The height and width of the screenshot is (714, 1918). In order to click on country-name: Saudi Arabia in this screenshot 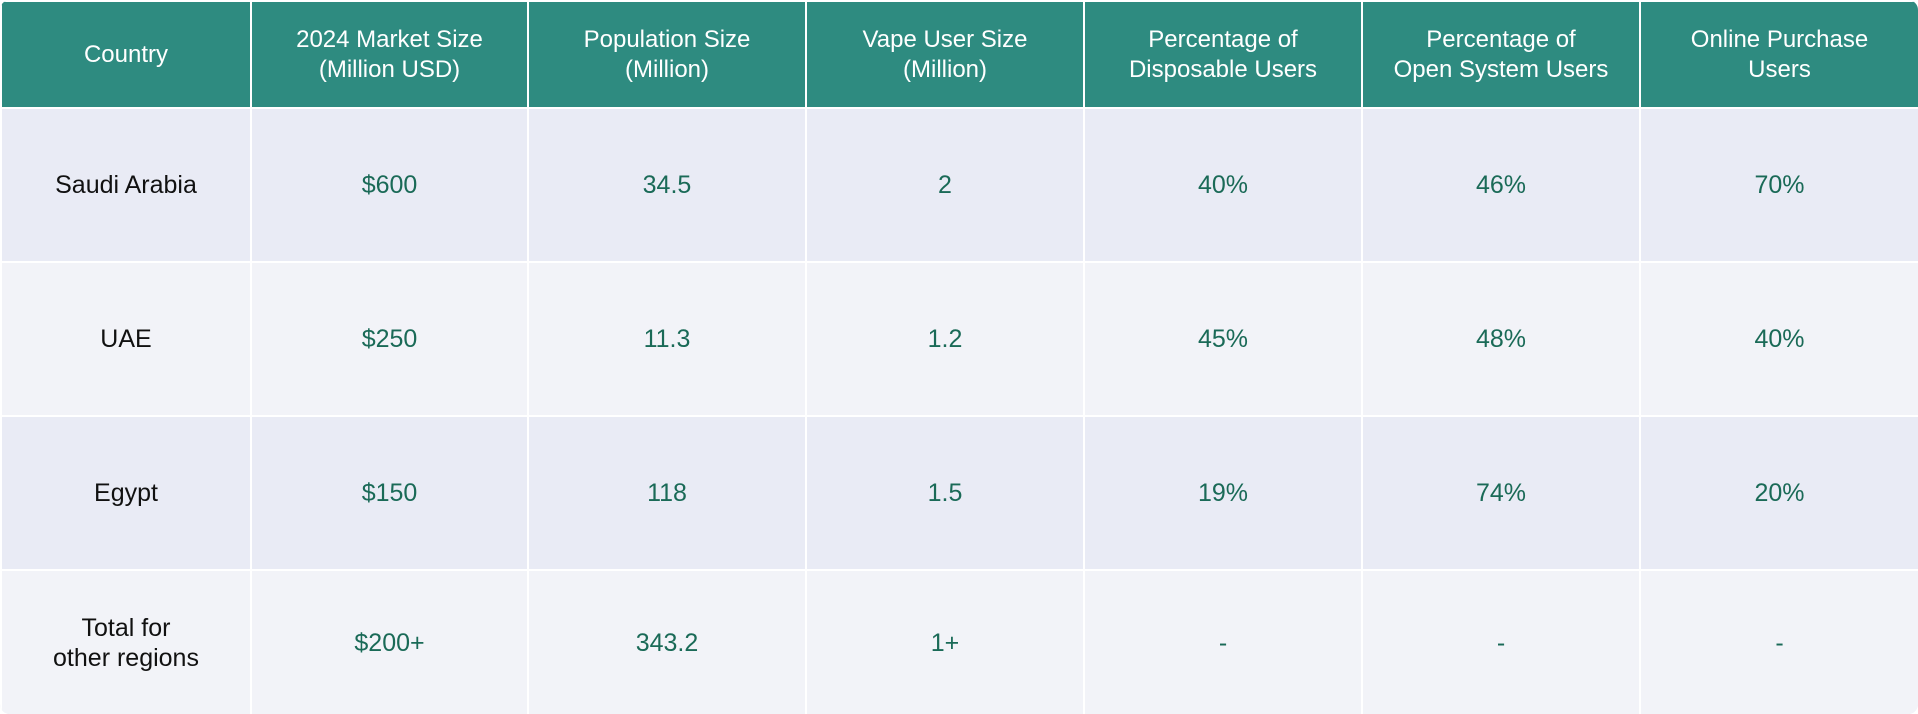, I will do `click(126, 185)`.